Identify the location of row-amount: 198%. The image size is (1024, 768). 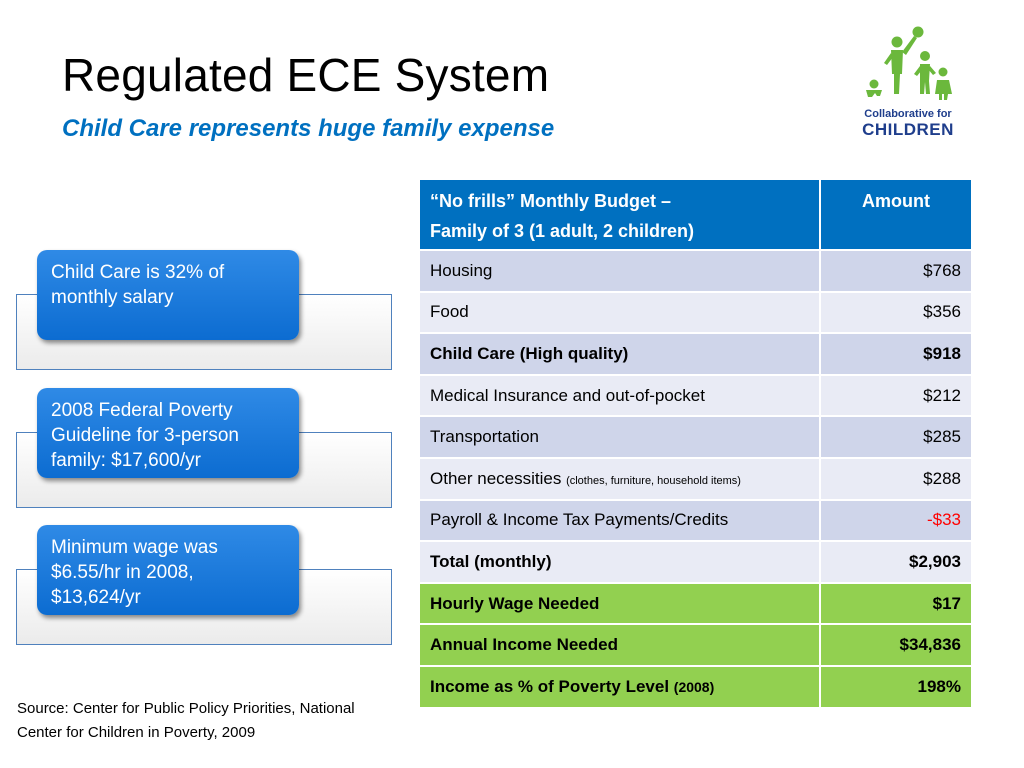
(896, 686).